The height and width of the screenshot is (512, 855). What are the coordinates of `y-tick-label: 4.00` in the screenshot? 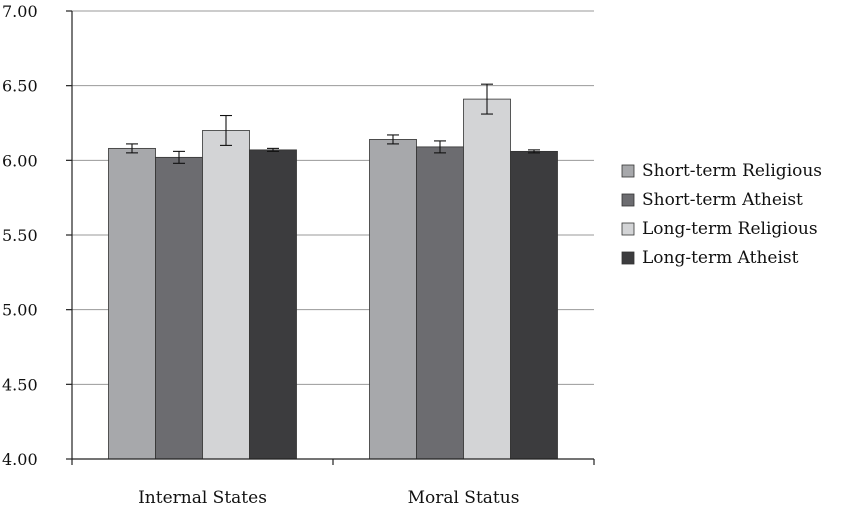 It's located at (20, 459).